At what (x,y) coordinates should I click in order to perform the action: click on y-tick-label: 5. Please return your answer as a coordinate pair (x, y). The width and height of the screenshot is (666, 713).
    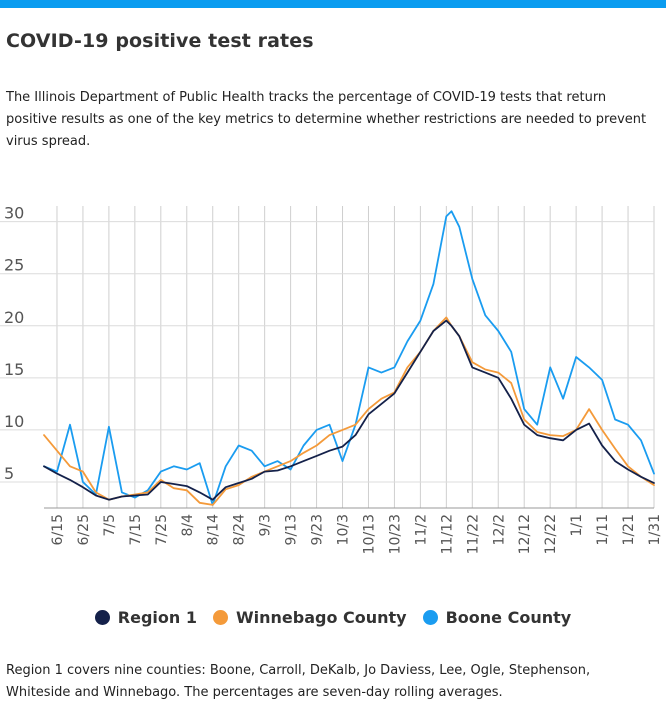
    Looking at the image, I should click on (9, 473).